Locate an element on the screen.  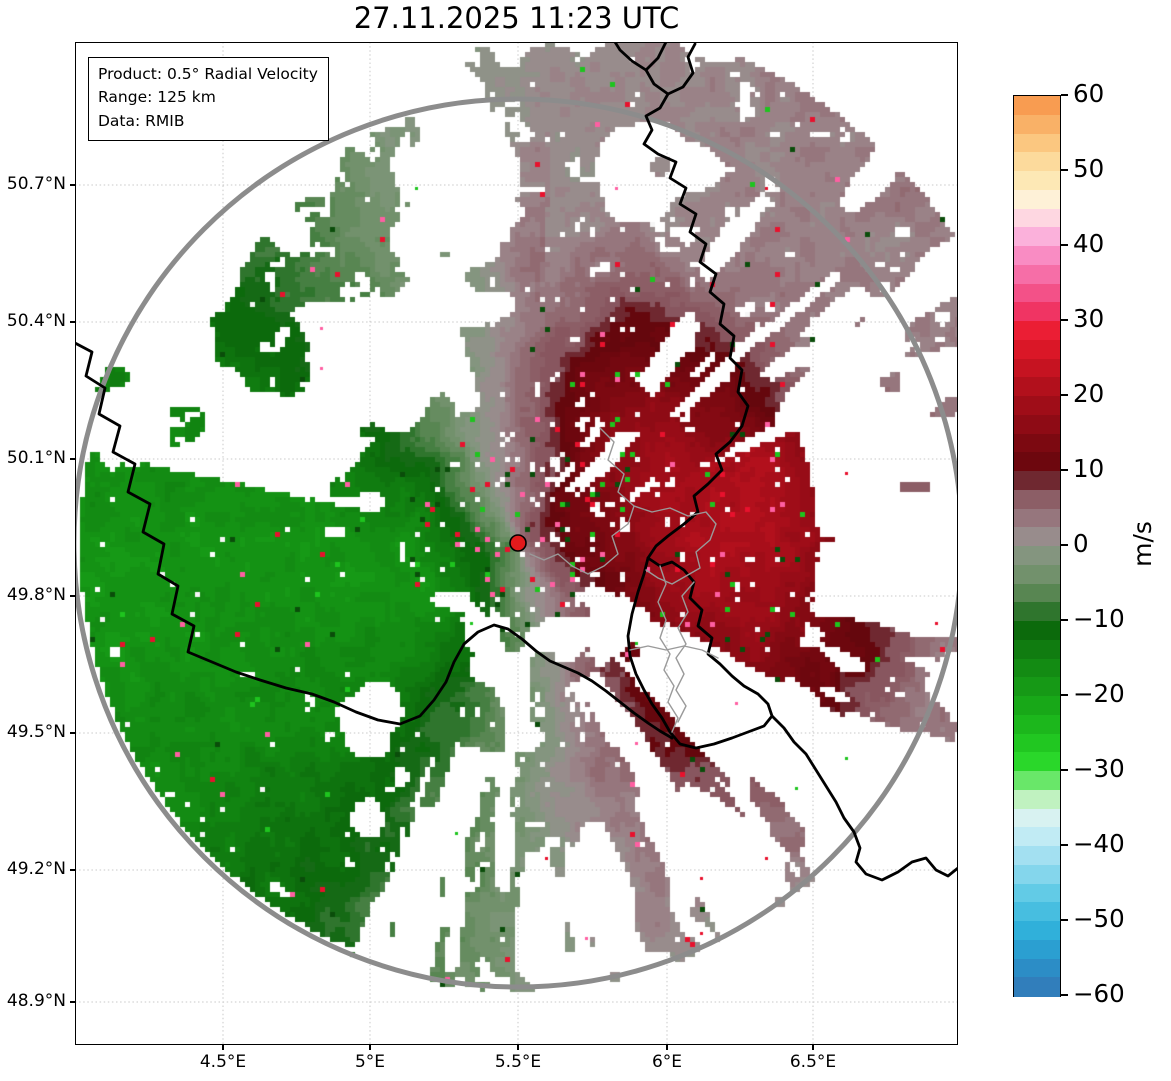
colorbar-tick-label: −10 is located at coordinates (1099, 618).